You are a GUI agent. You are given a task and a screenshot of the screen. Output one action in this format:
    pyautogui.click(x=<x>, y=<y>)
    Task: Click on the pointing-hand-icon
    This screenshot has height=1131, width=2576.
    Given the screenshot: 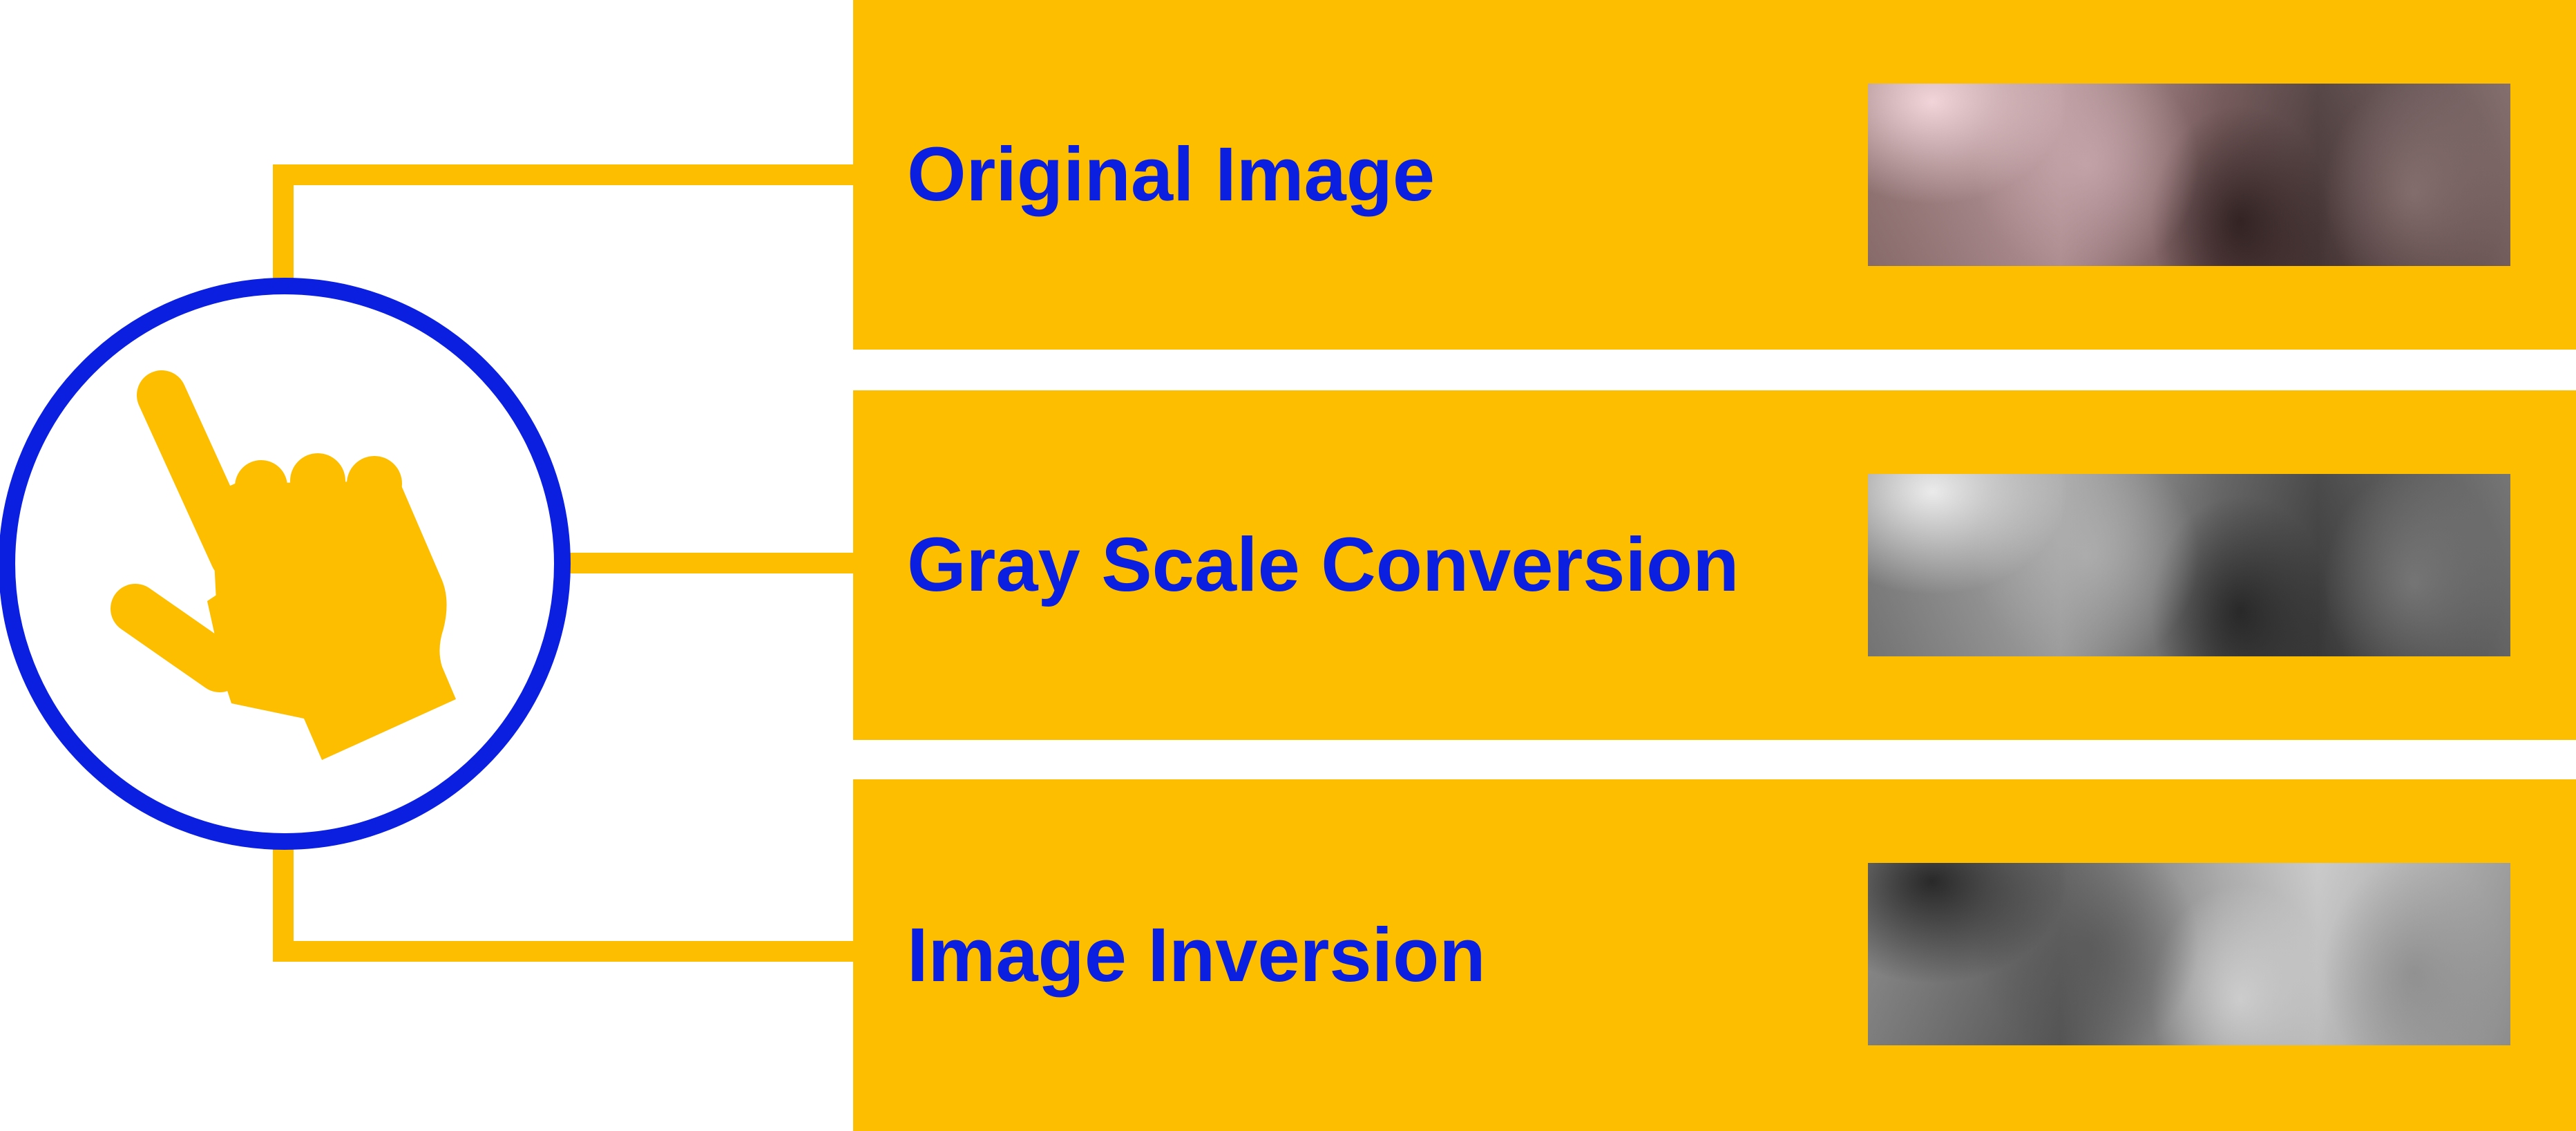 What is the action you would take?
    pyautogui.click(x=285, y=564)
    